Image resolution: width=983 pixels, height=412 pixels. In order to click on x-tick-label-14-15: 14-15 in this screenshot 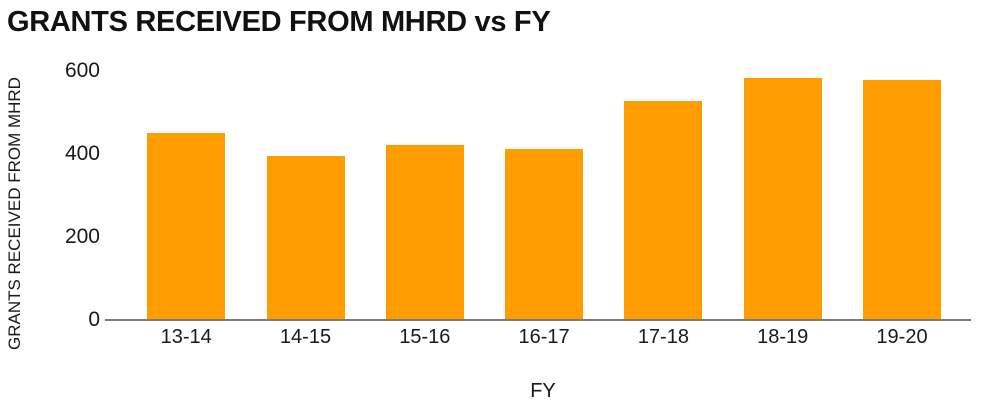, I will do `click(305, 337)`.